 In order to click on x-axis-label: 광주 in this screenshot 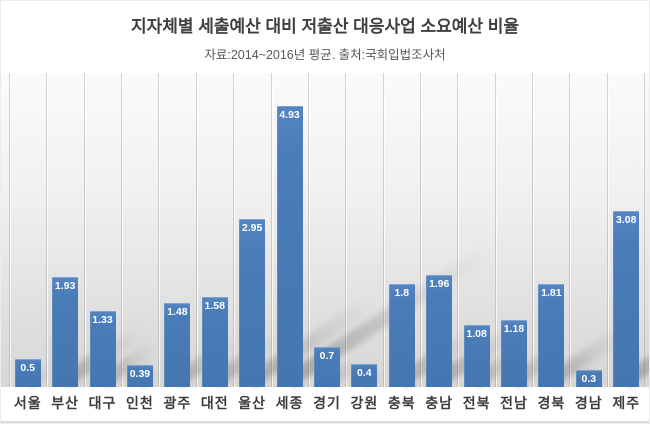, I will do `click(177, 403)`.